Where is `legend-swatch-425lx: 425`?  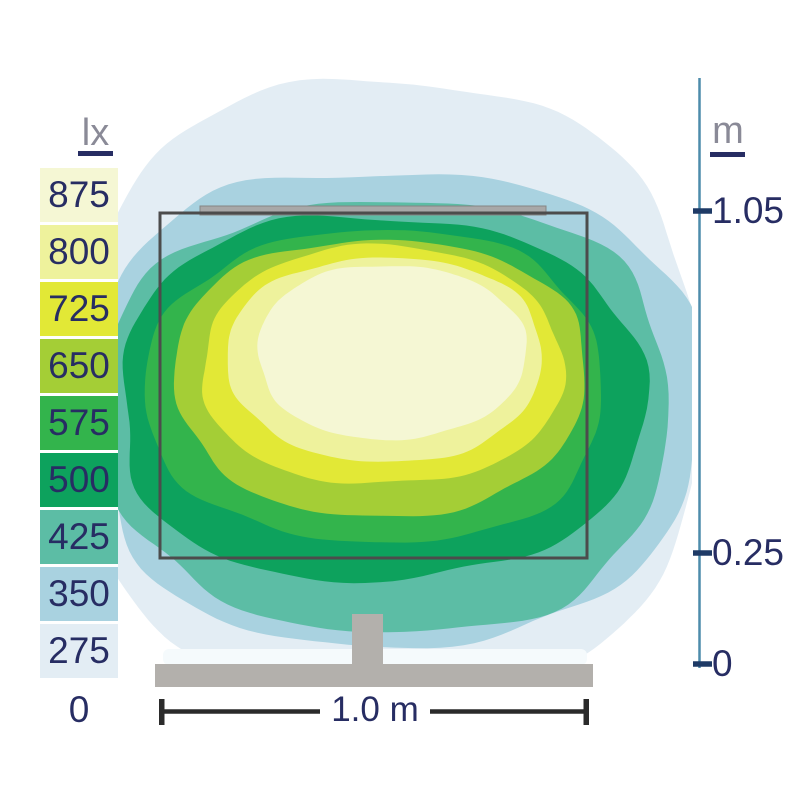
legend-swatch-425lx: 425 is located at coordinates (79, 537).